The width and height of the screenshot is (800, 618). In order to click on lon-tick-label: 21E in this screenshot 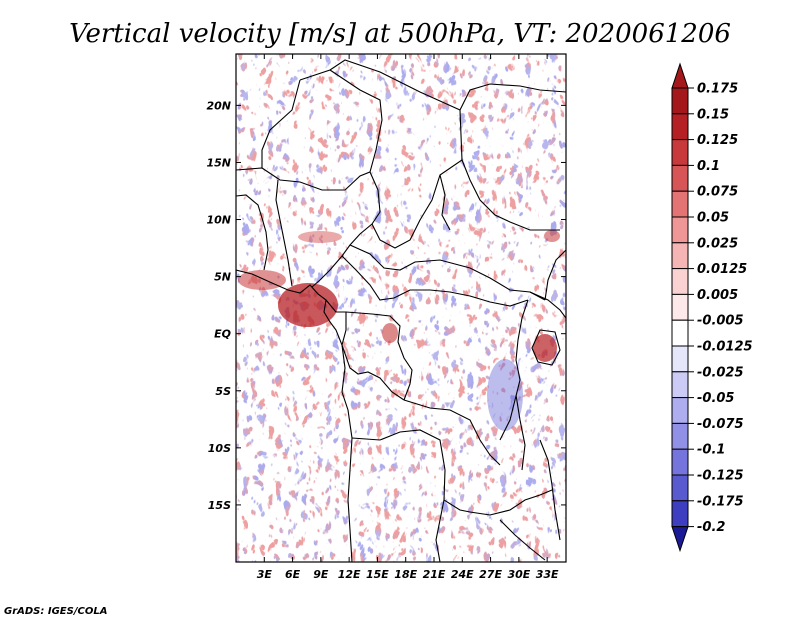, I will do `click(434, 574)`.